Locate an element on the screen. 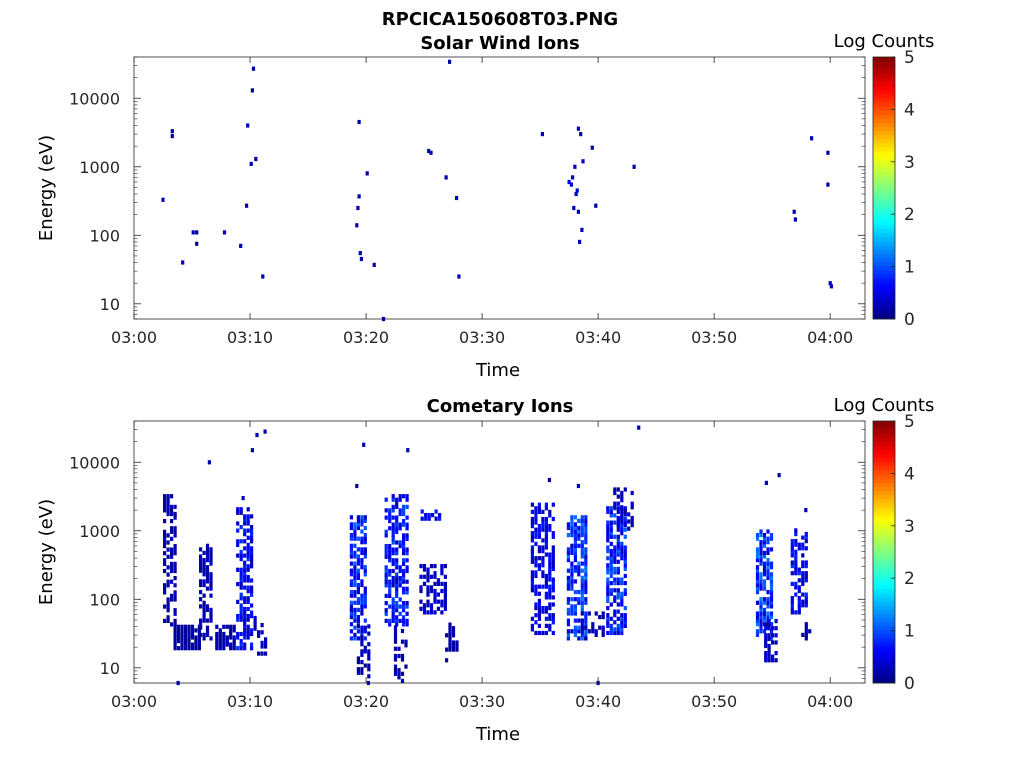  colorbar-frame is located at coordinates (884, 188).